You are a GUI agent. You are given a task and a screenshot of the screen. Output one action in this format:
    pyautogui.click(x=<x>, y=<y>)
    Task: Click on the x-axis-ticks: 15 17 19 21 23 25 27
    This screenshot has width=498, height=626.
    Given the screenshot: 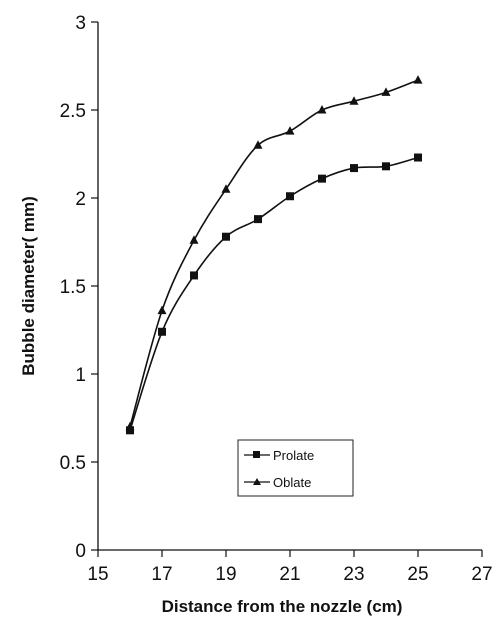 What is the action you would take?
    pyautogui.click(x=290, y=567)
    